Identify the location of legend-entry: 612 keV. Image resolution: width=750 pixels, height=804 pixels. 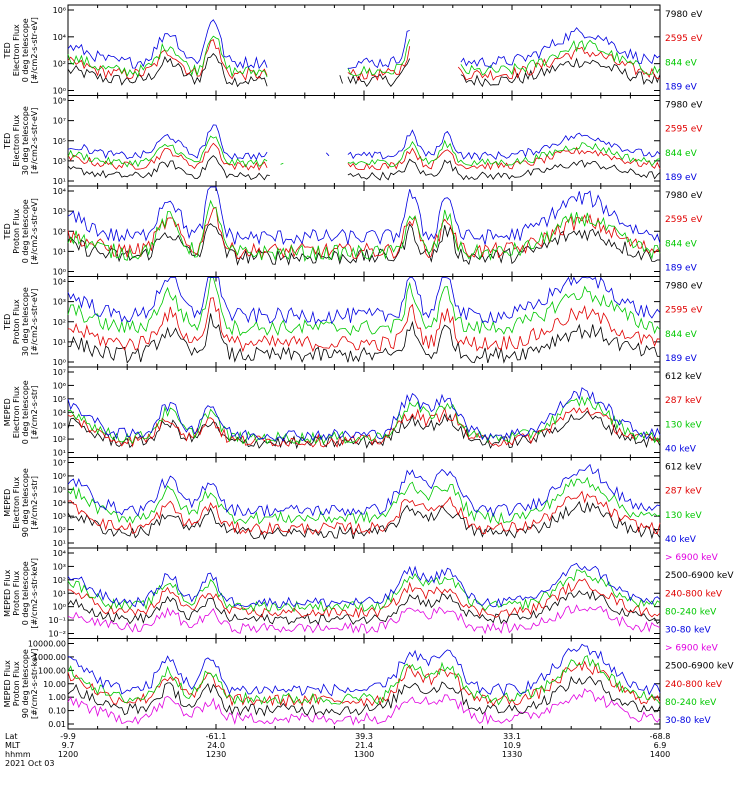
(683, 377).